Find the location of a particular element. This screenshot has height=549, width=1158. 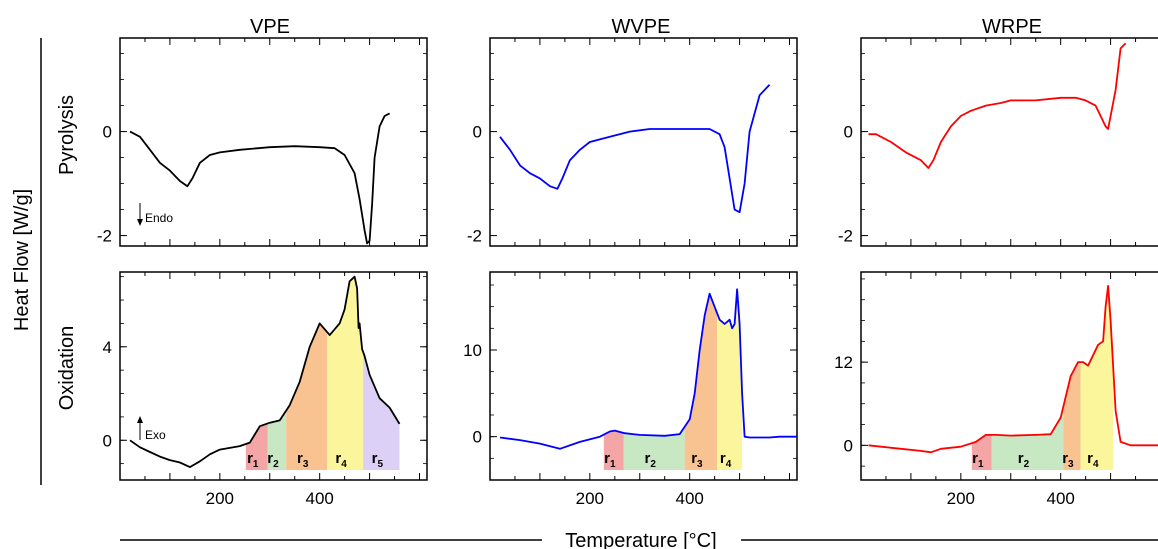

region-r2-wrpe-oxidation is located at coordinates (1027, 438).